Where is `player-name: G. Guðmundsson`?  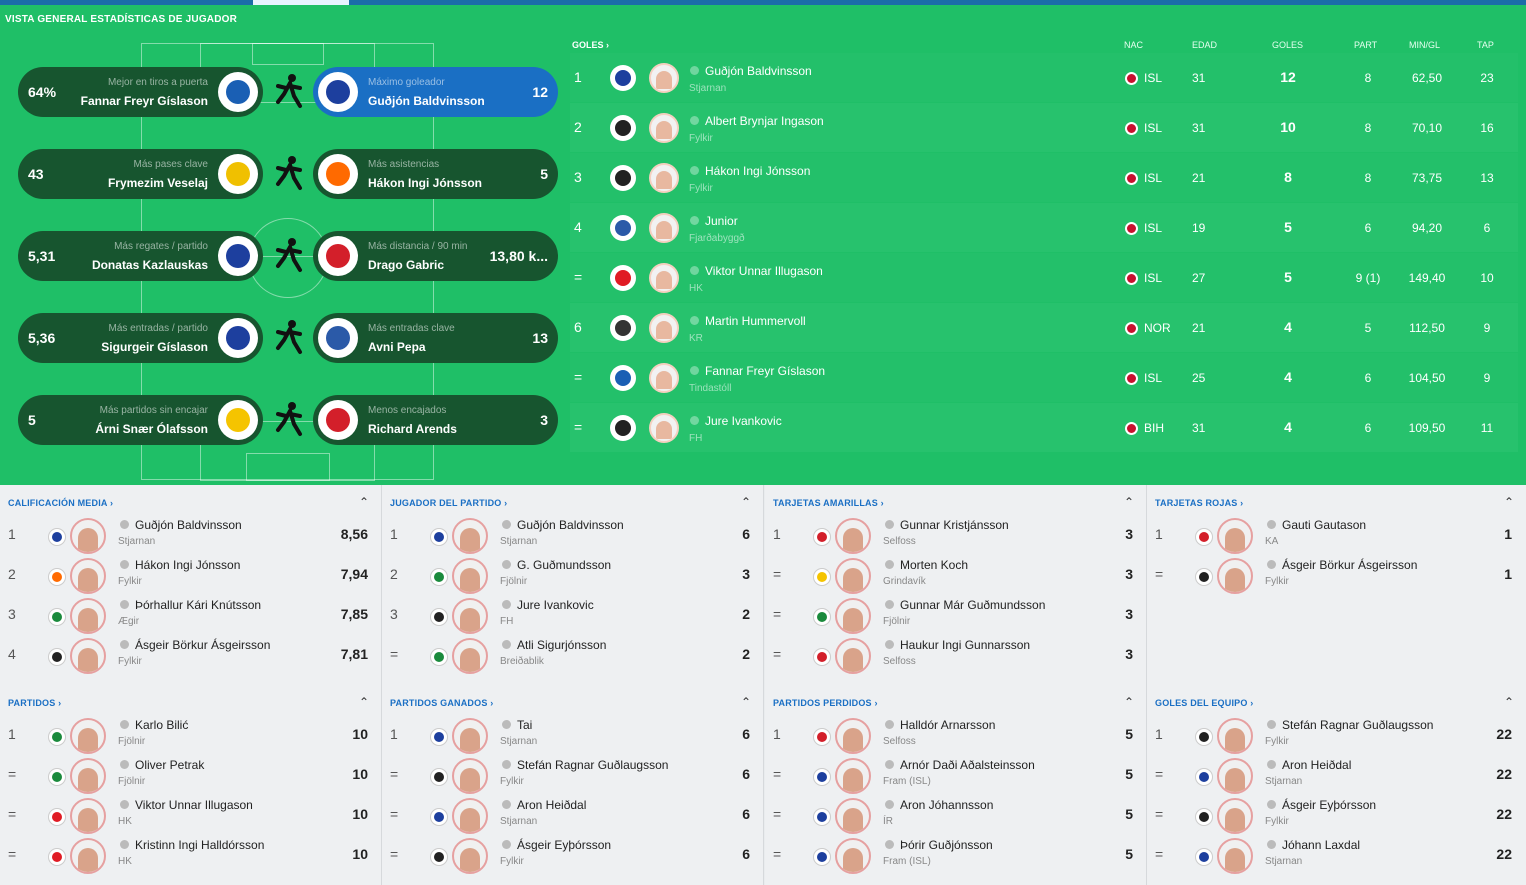 player-name: G. Guðmundsson is located at coordinates (564, 565).